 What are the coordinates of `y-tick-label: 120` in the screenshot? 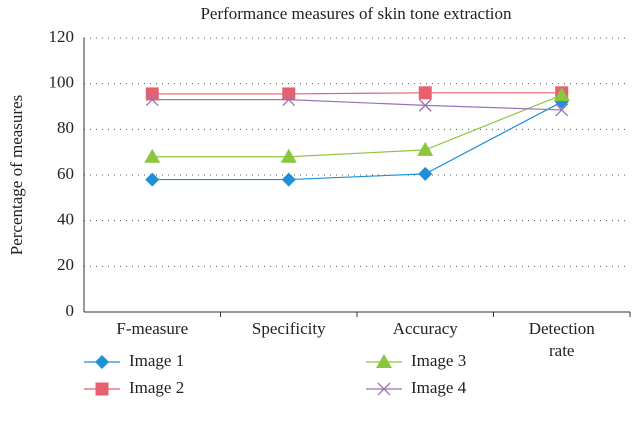 It's located at (62, 36).